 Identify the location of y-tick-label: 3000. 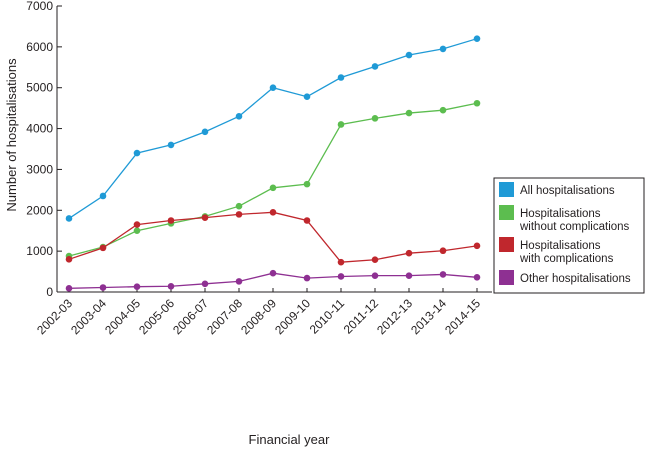
(39, 169).